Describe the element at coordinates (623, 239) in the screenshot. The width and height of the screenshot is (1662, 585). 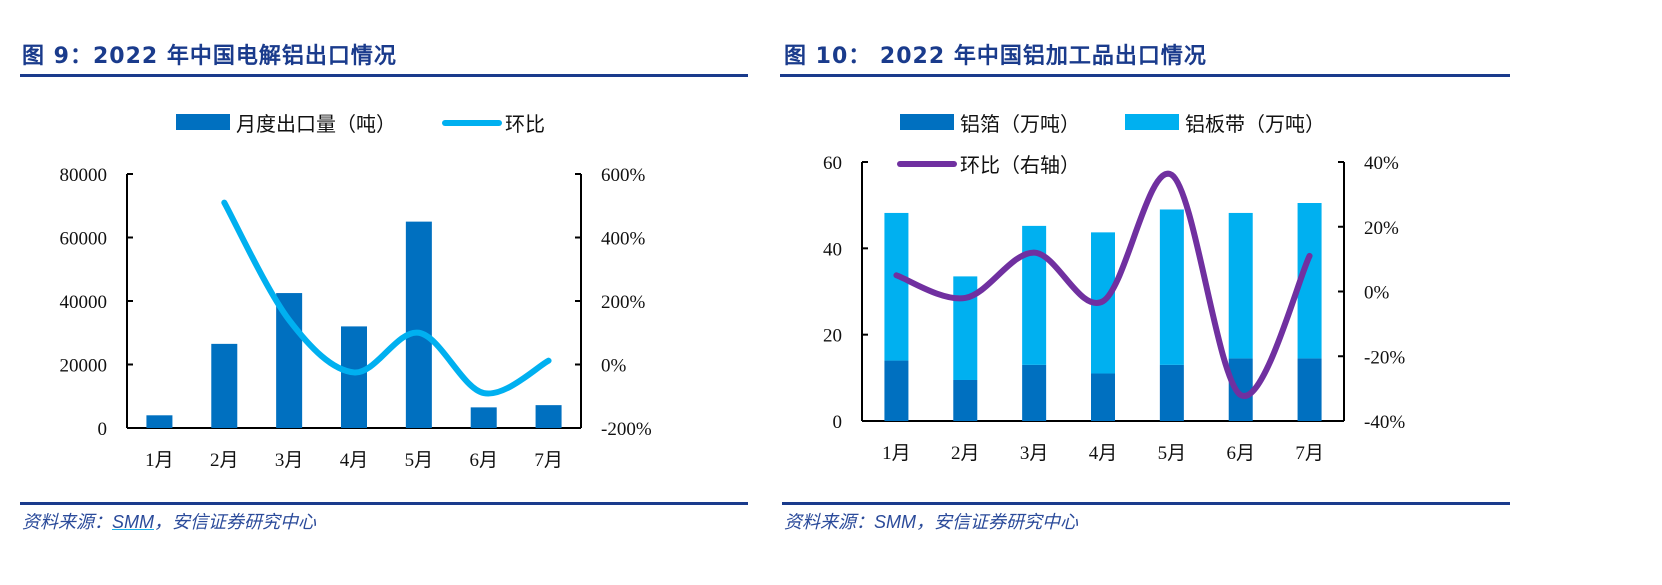
I see `right-tick-label: 400%` at that location.